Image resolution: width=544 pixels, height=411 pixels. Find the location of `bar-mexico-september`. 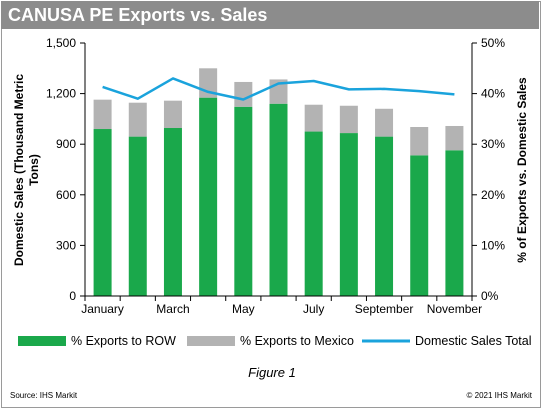

bar-mexico-september is located at coordinates (384, 122).